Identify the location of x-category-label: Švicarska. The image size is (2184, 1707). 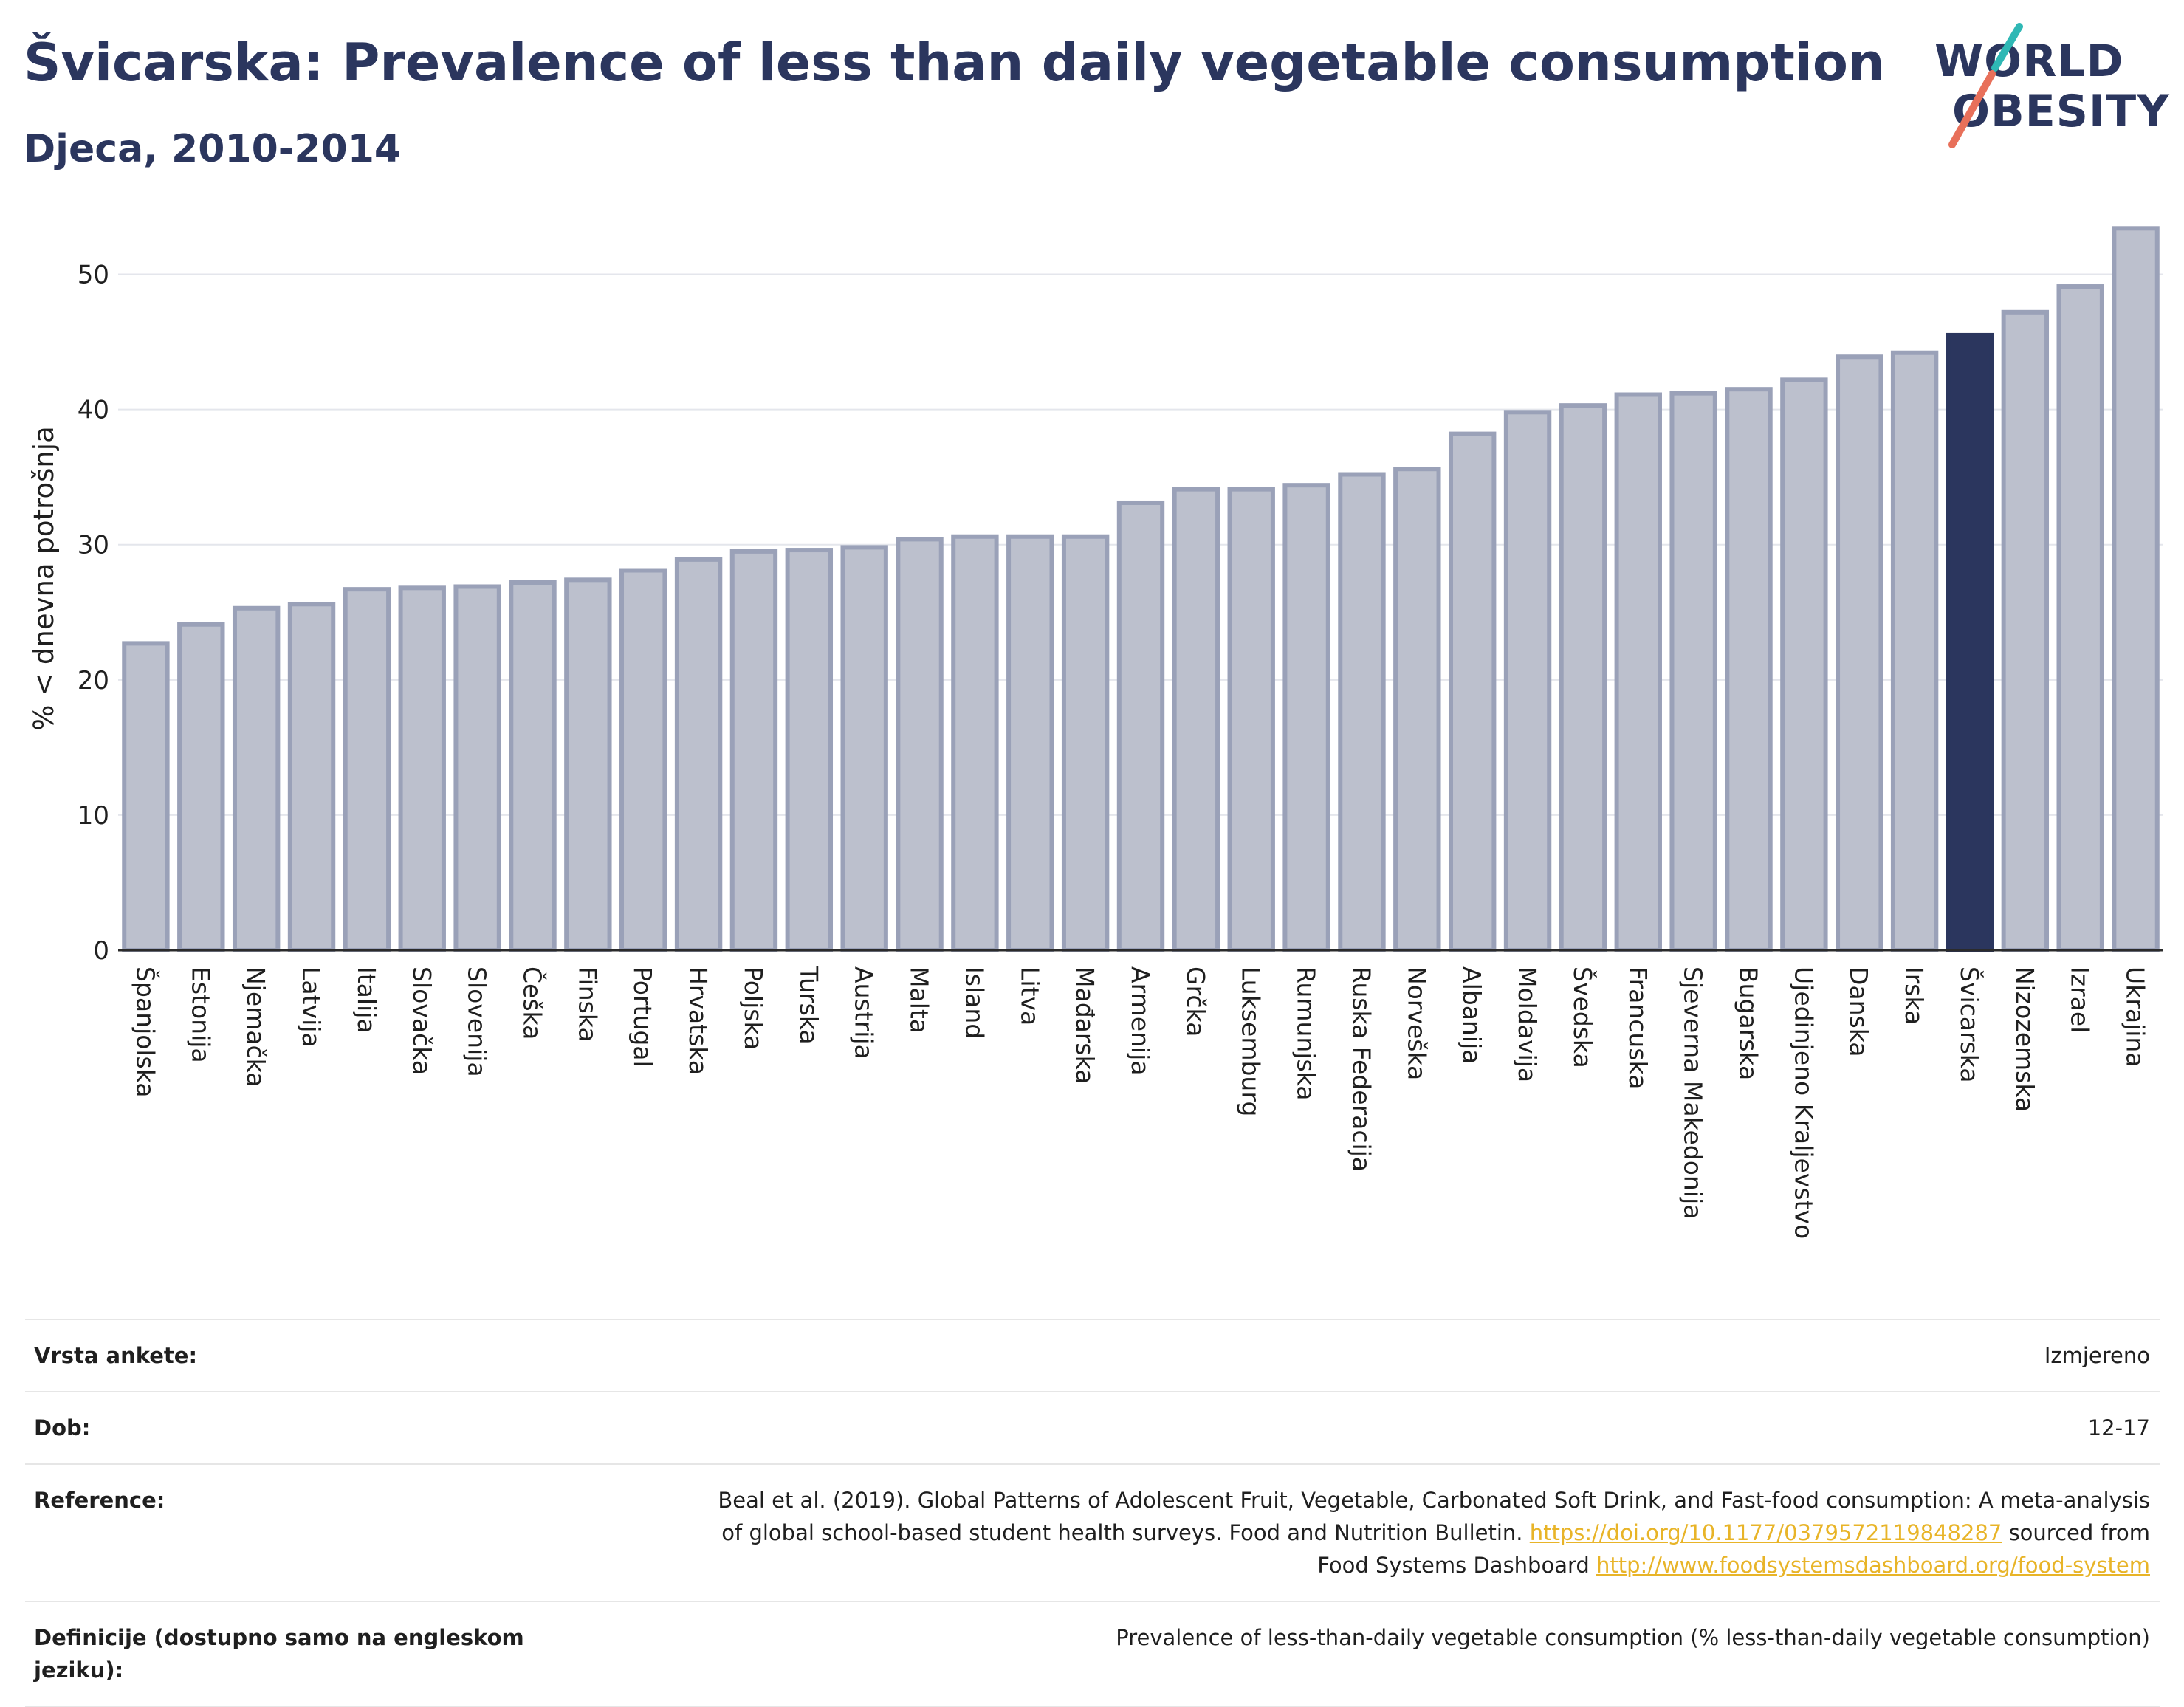
(1970, 1024).